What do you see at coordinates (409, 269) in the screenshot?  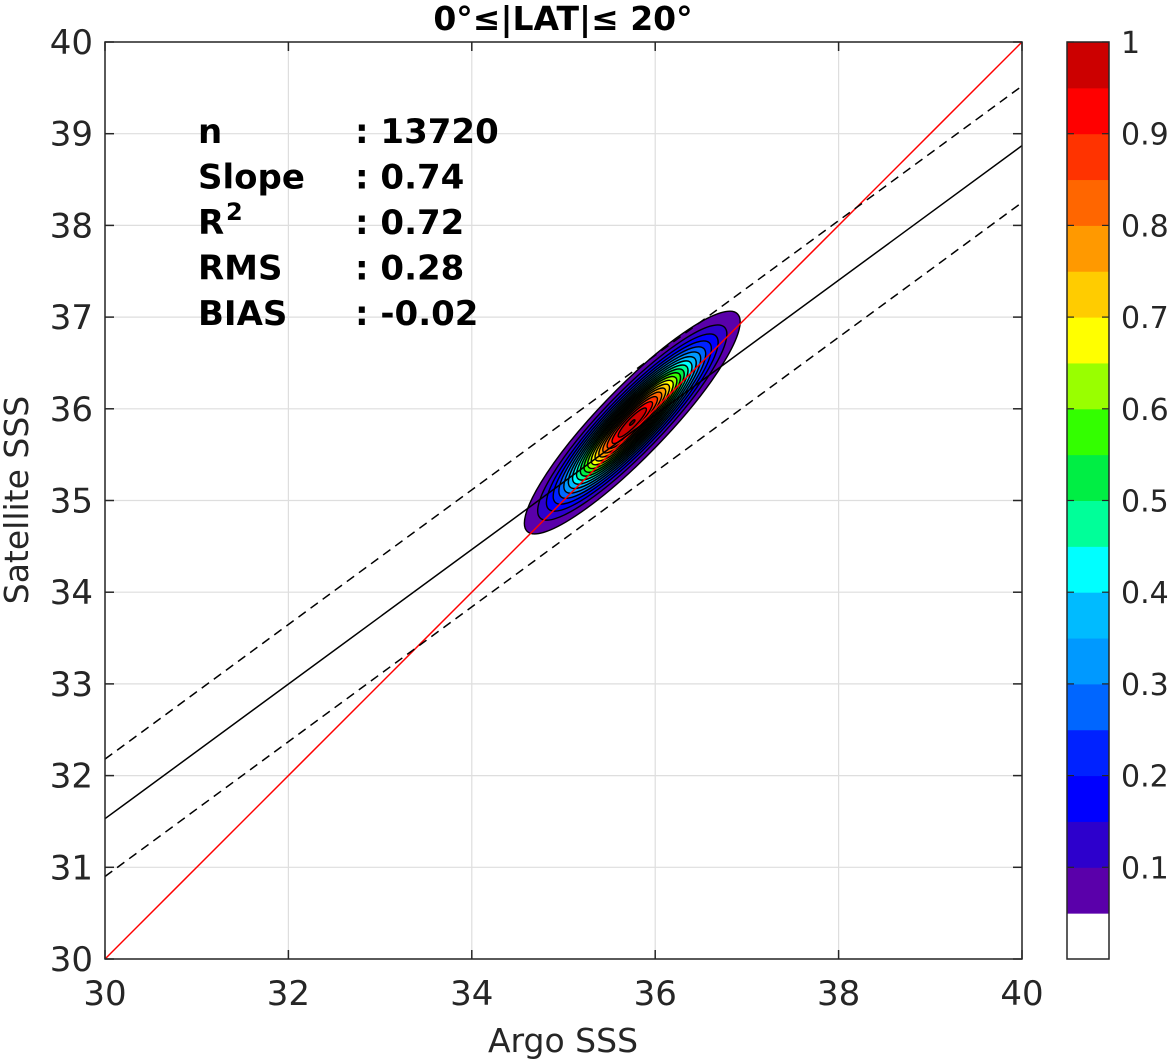 I see `stat-value: : 0.28` at bounding box center [409, 269].